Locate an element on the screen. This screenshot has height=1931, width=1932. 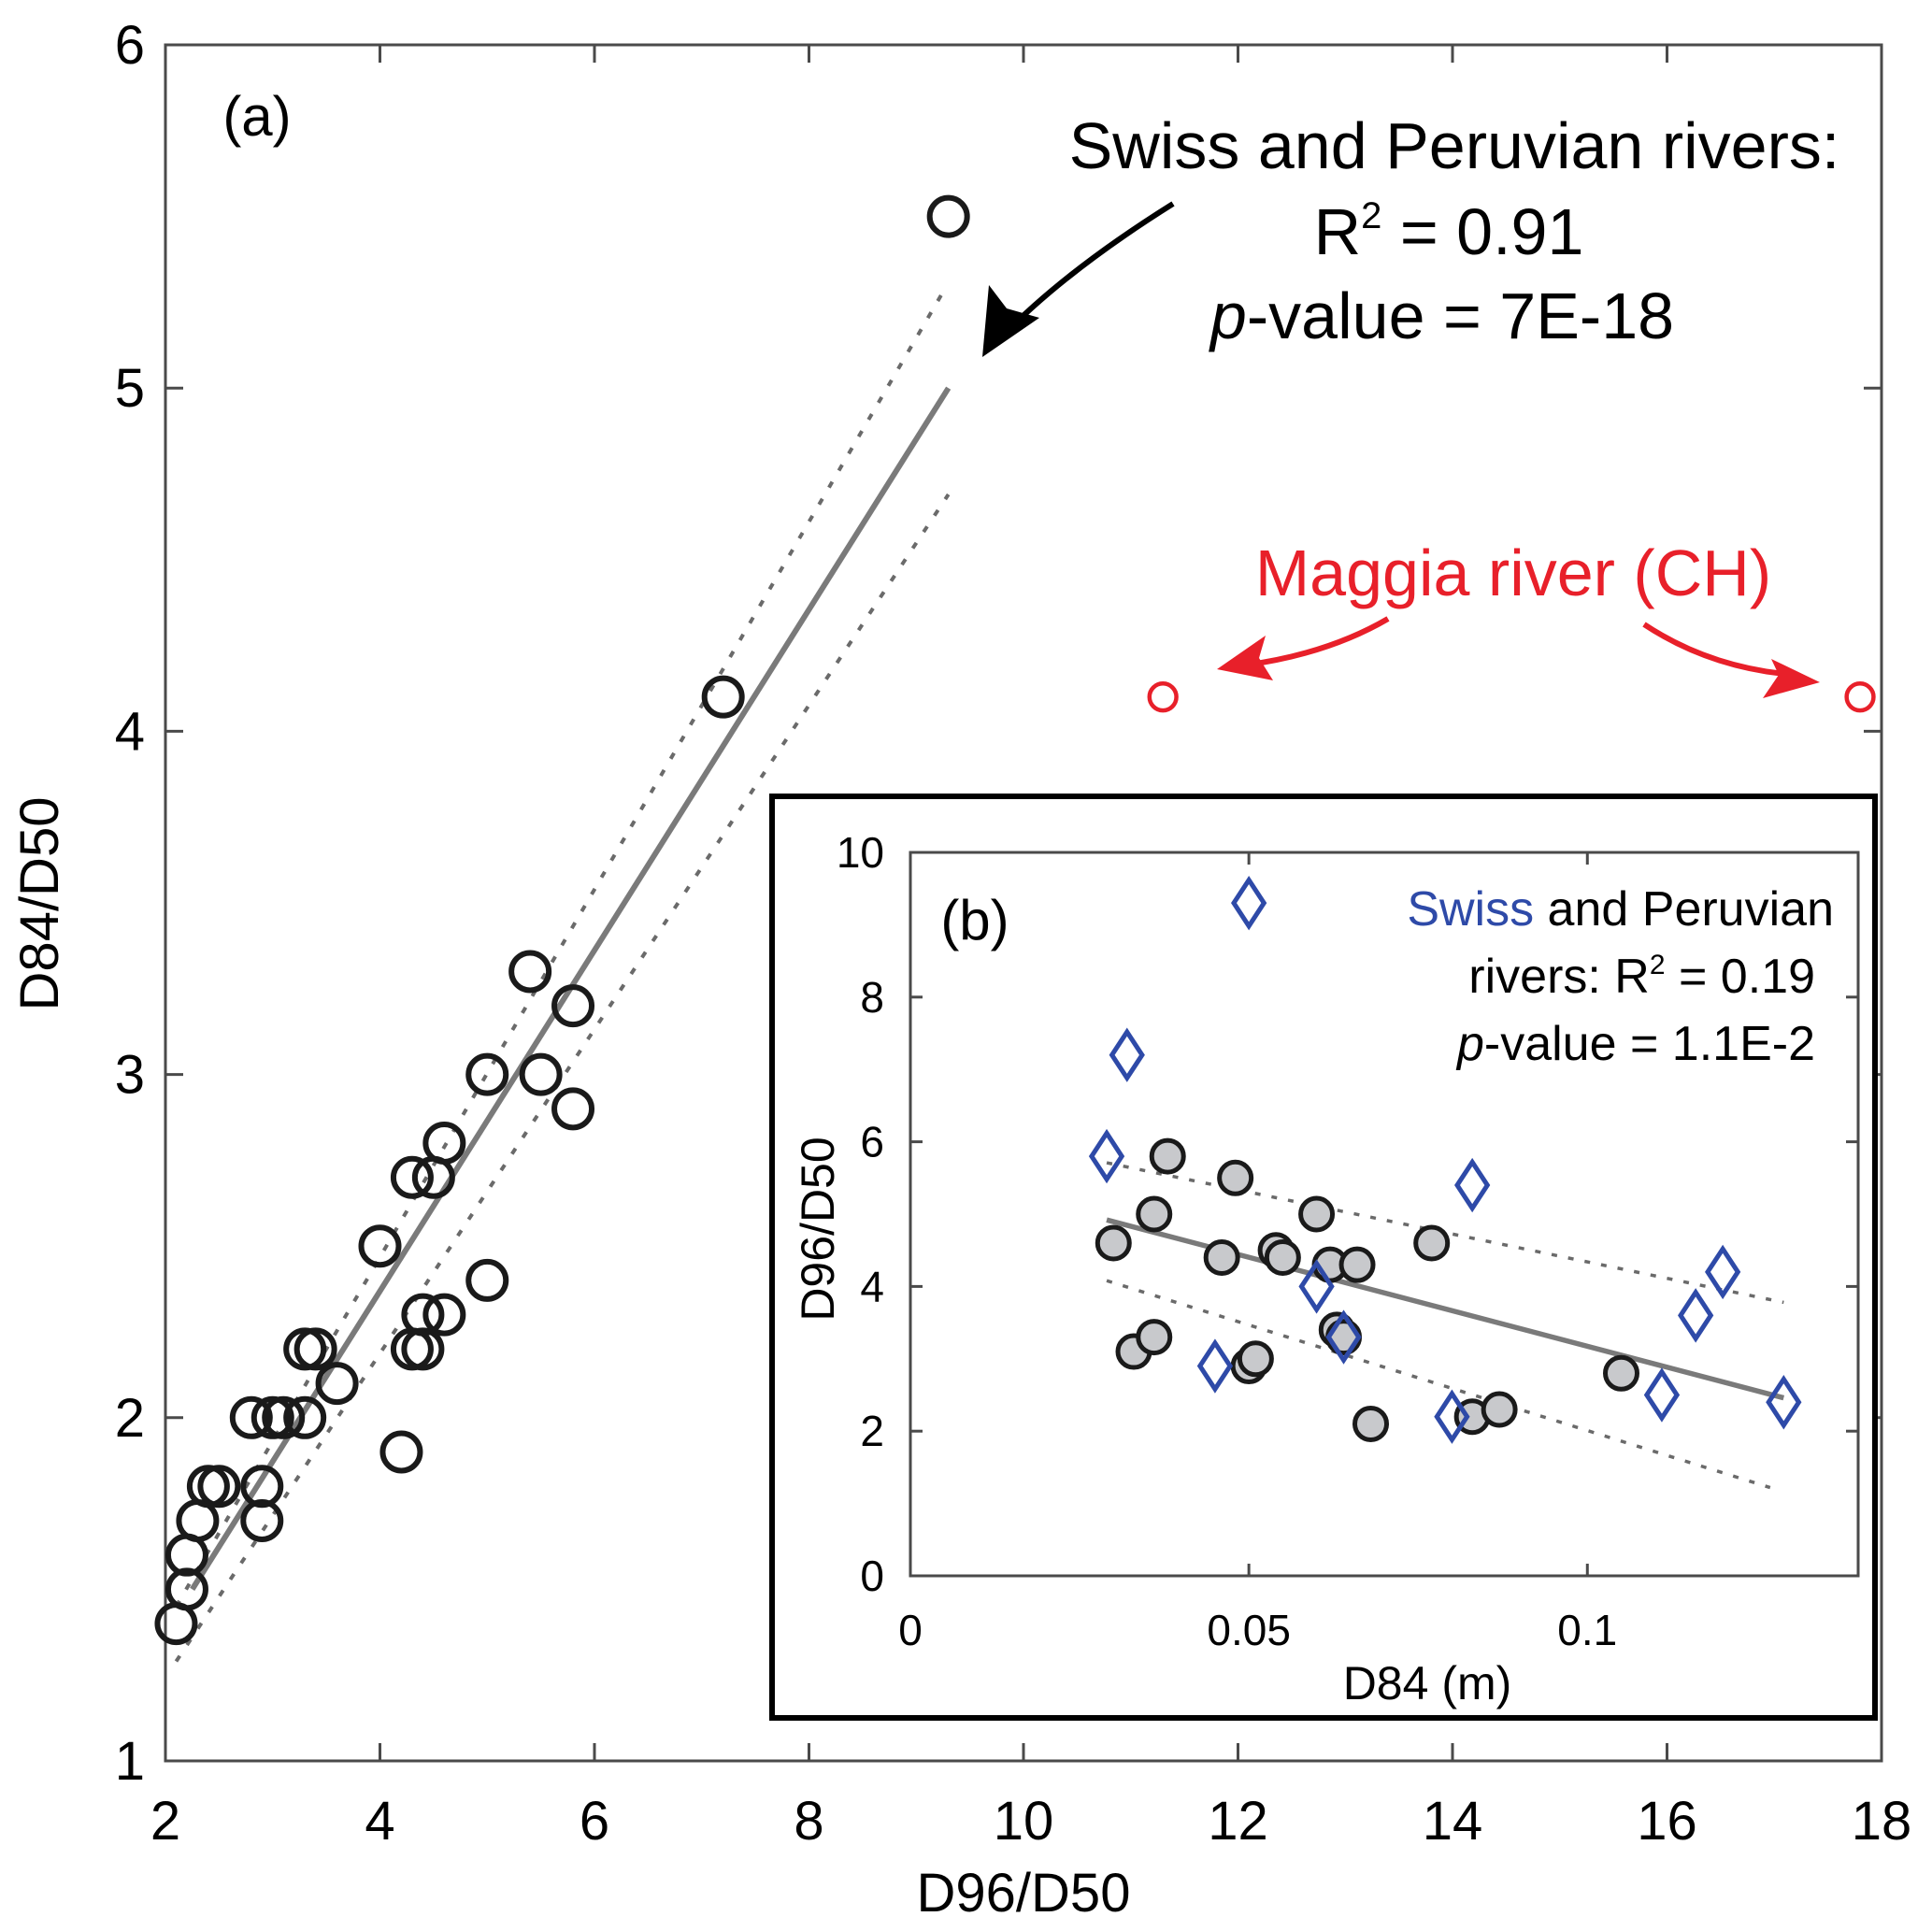
panel-b-x-axis-label: D84 (m) is located at coordinates (1427, 1683).